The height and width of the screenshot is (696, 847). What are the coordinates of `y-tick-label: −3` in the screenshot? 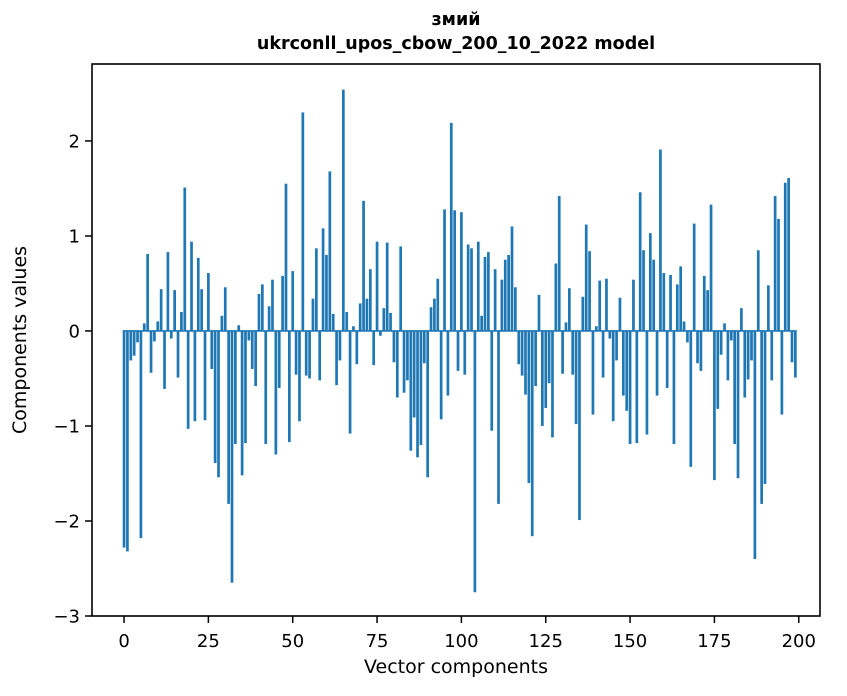 It's located at (66, 617).